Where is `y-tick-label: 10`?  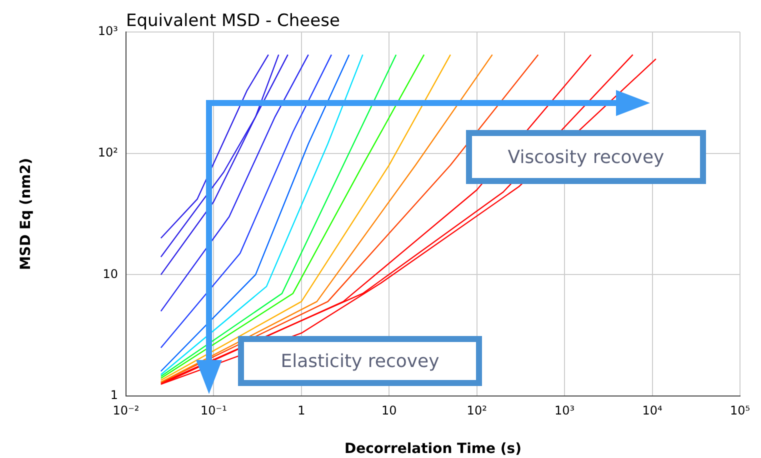 y-tick-label: 10 is located at coordinates (110, 273).